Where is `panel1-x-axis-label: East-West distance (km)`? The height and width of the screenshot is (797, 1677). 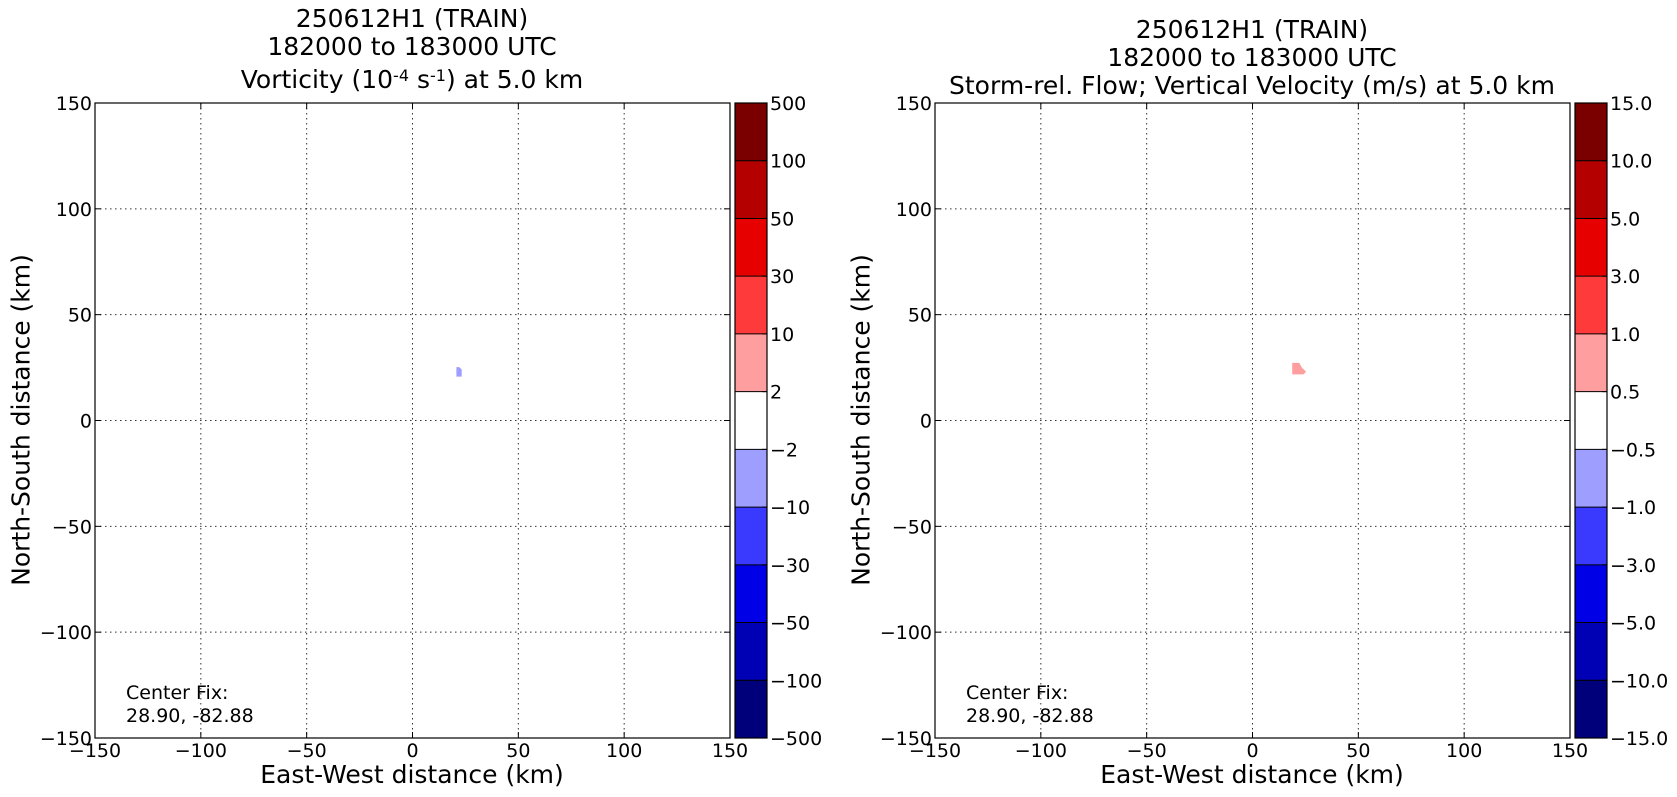 panel1-x-axis-label: East-West distance (km) is located at coordinates (412, 774).